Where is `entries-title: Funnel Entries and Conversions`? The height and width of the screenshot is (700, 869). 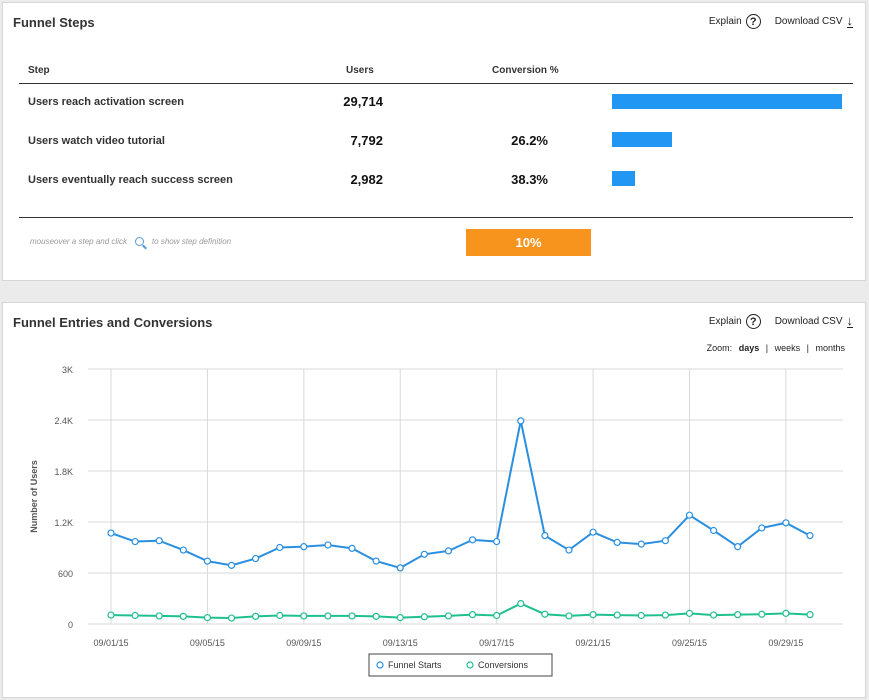 entries-title: Funnel Entries and Conversions is located at coordinates (113, 322).